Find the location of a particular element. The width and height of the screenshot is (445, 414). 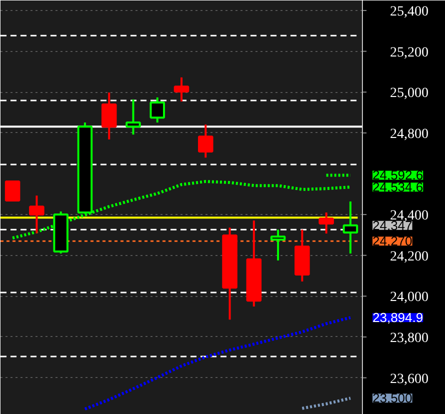

data-label: 24,592.6 is located at coordinates (398, 175).